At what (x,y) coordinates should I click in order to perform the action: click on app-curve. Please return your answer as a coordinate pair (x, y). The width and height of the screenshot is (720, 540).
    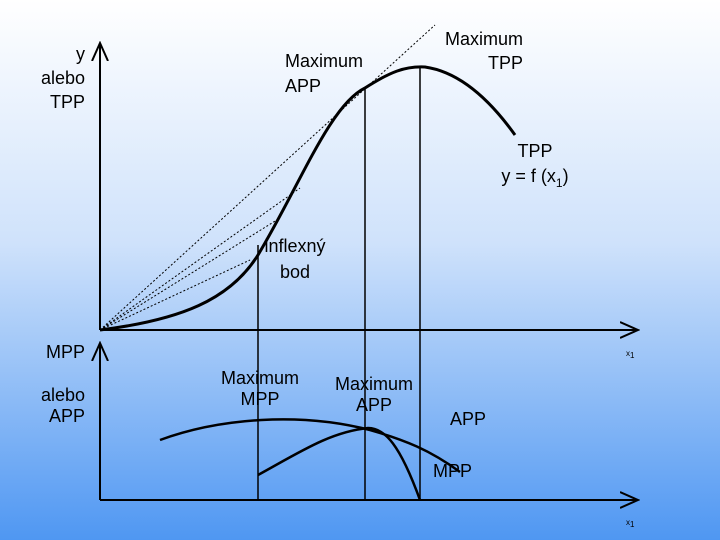
    Looking at the image, I should click on (310, 446).